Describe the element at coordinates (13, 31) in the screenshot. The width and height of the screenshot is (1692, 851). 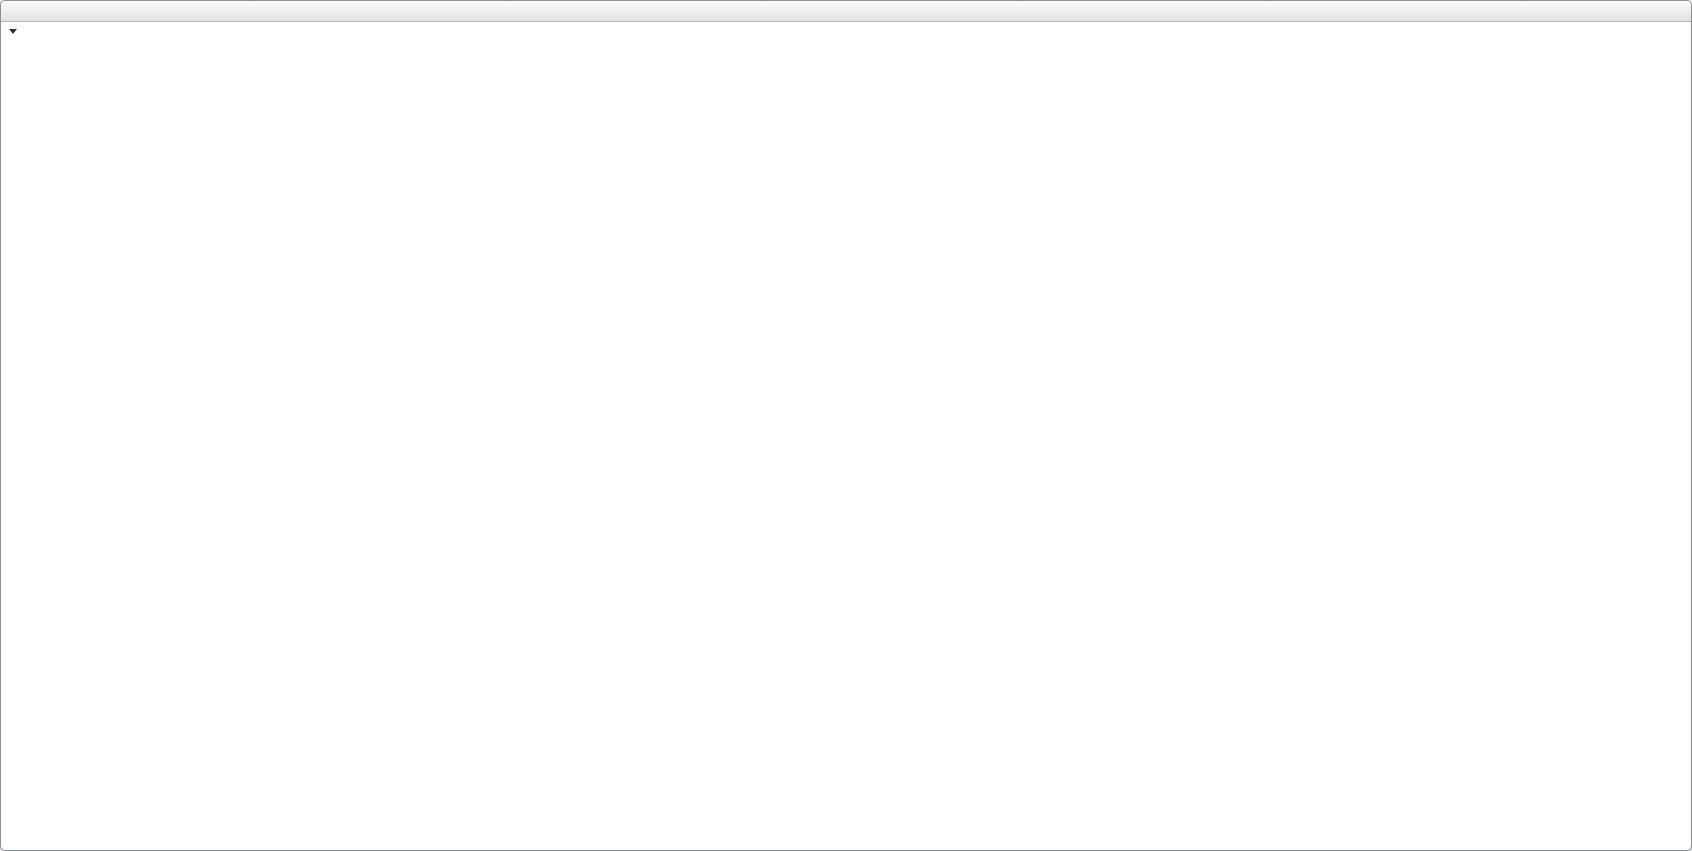
I see `symbol-dropdown-icon` at that location.